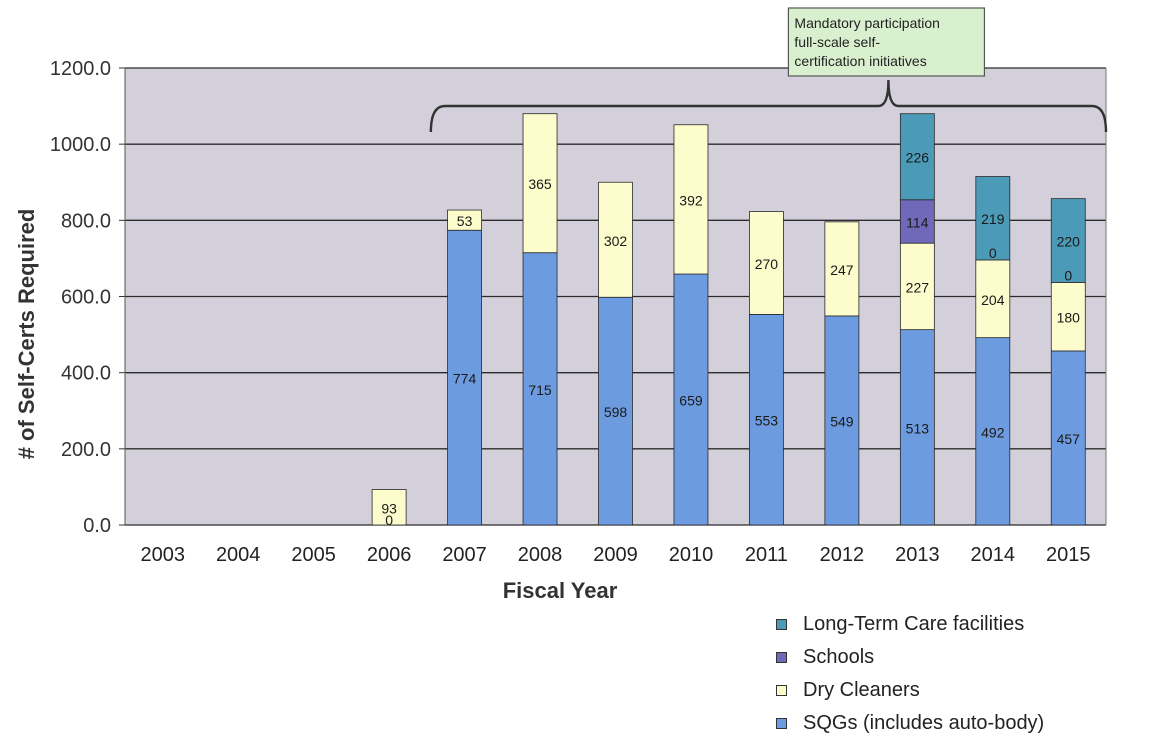 This screenshot has width=1155, height=740. I want to click on y-tick-label: 400.0, so click(86, 374).